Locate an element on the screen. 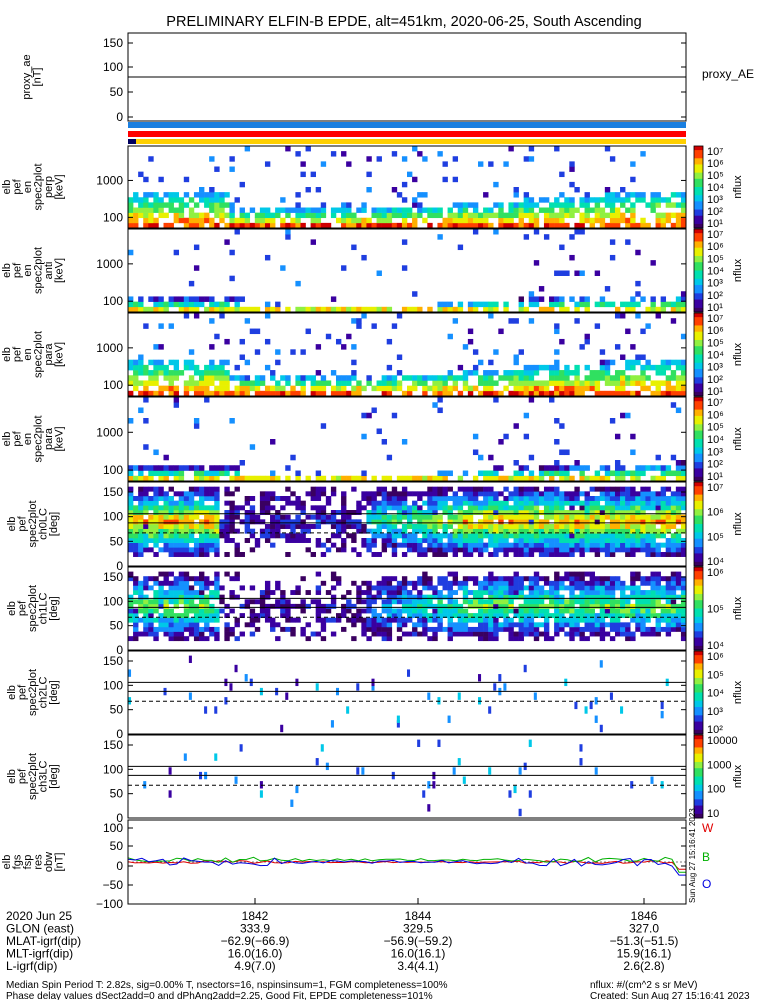 The height and width of the screenshot is (1000, 775). proxy-ae-legend: proxy_AE is located at coordinates (728, 74).